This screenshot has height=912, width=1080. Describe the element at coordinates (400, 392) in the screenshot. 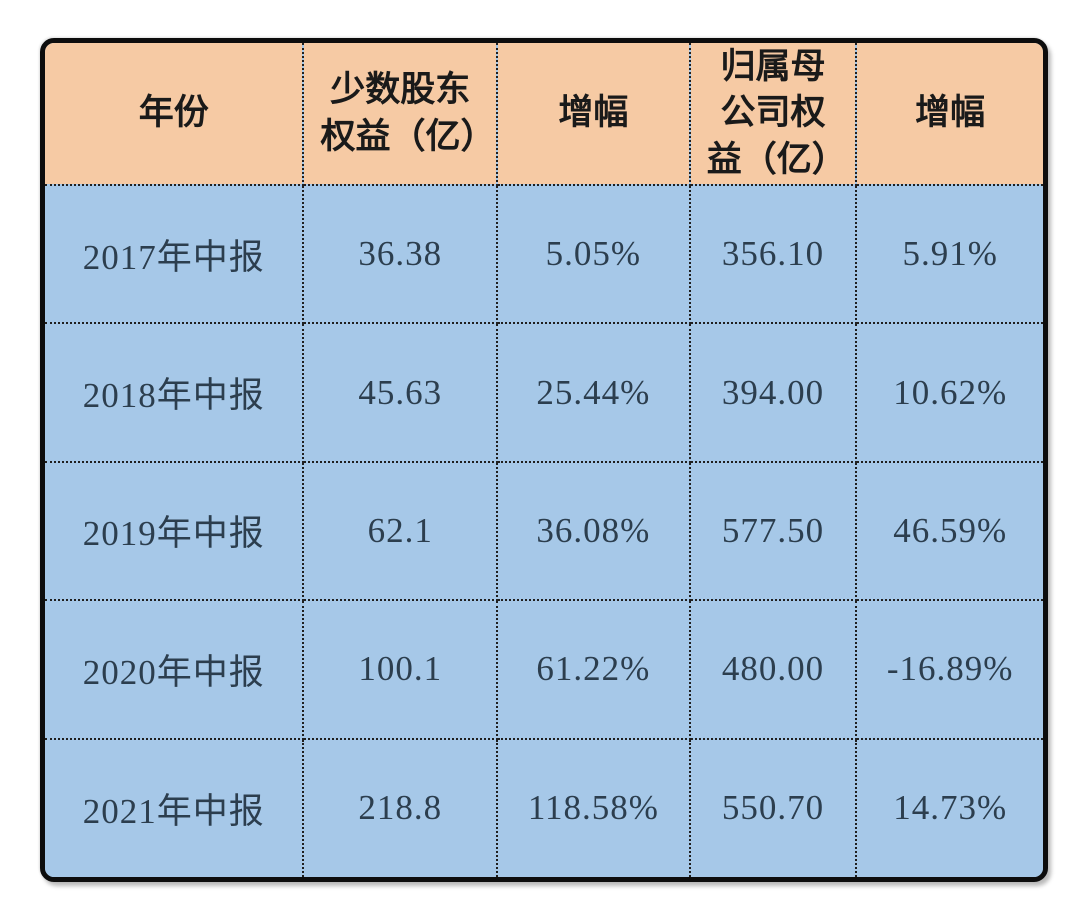

I see `cell-minority-equity: 45.63` at that location.